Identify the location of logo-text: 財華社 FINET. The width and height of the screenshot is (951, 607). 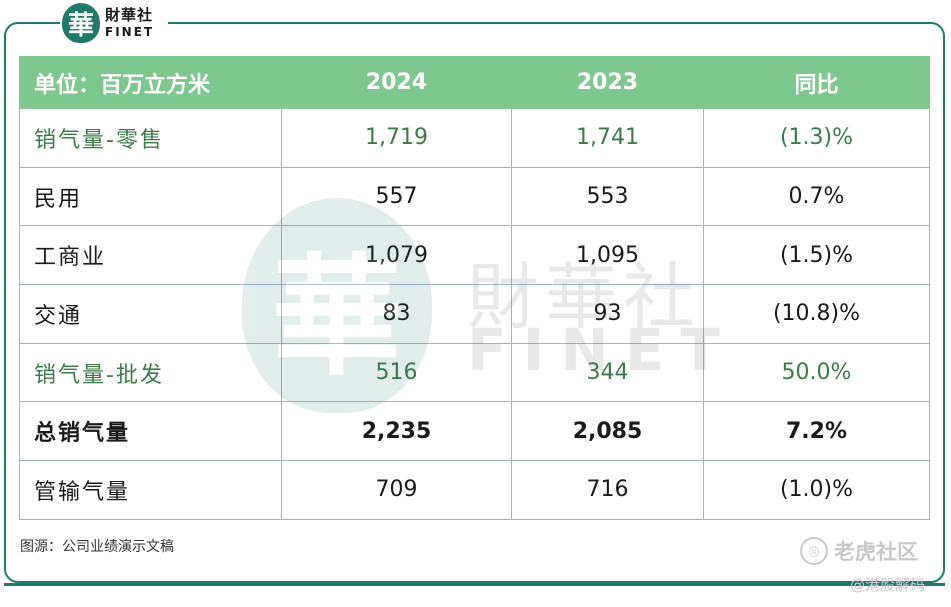
(130, 22).